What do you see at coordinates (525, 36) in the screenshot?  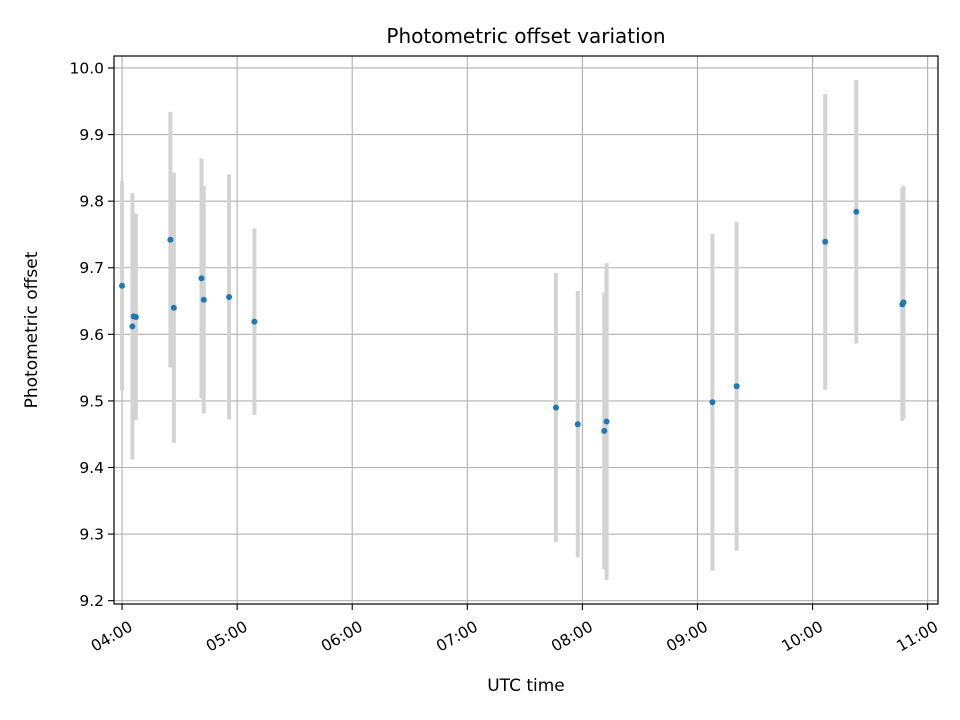 I see `chart-title: Photometric offset variation` at bounding box center [525, 36].